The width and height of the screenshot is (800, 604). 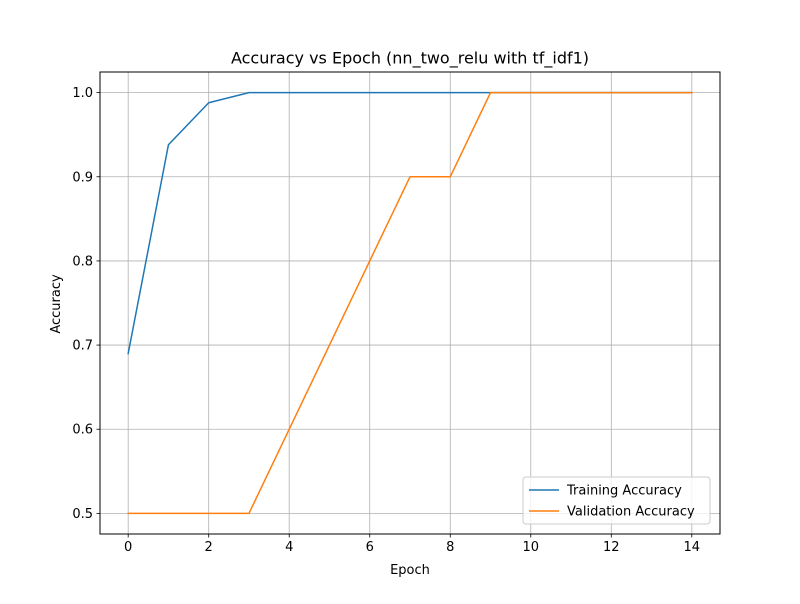 I want to click on legend-label-0: Training Accuracy, so click(x=624, y=491).